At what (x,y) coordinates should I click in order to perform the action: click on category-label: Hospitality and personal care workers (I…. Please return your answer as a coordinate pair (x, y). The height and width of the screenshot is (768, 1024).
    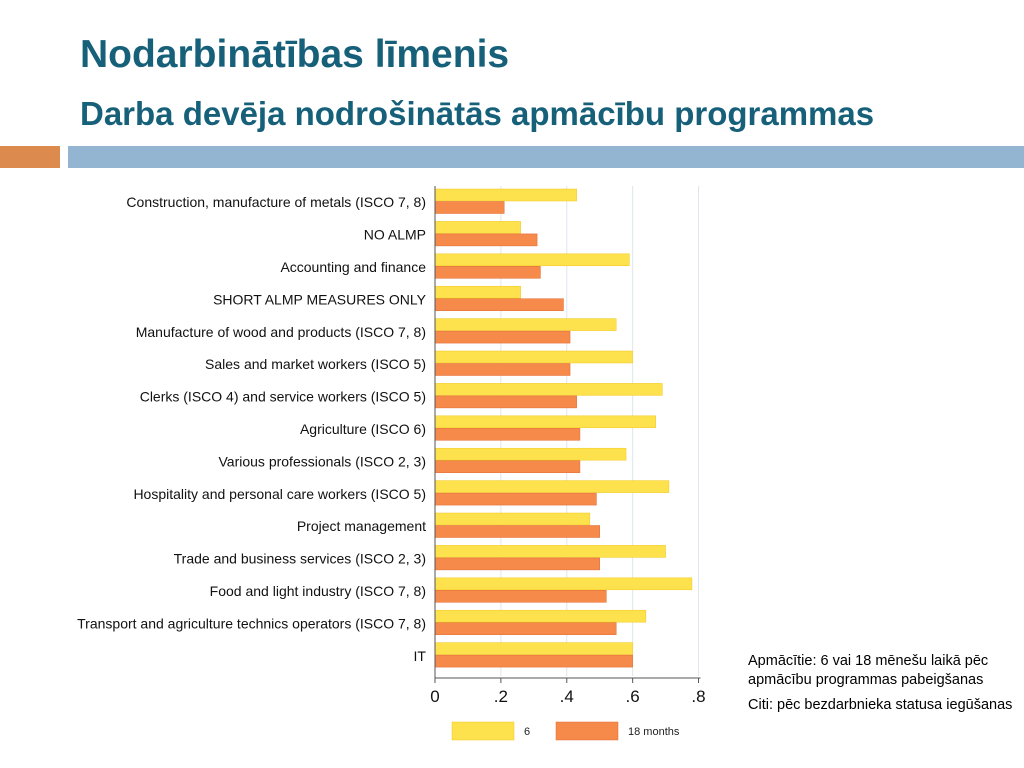
    Looking at the image, I should click on (279, 494).